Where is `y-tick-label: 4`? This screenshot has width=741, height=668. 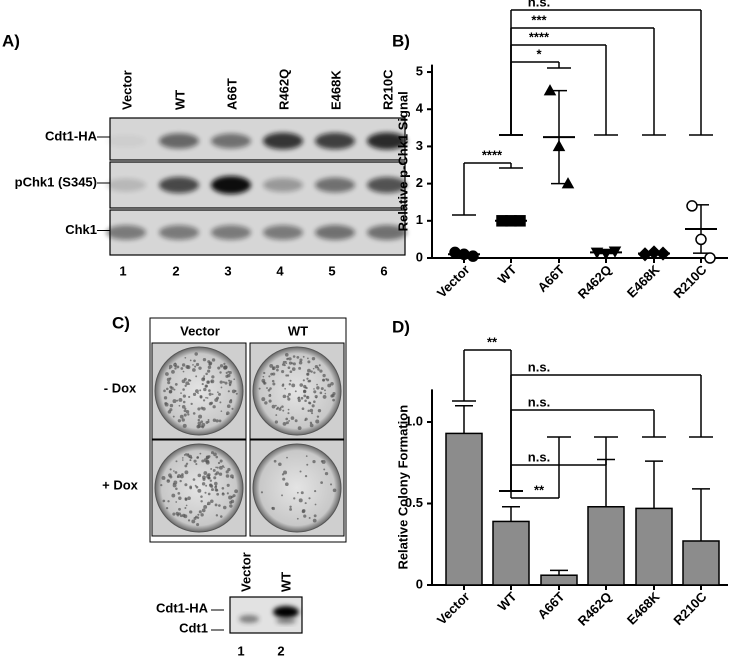
y-tick-label: 4 is located at coordinates (420, 108).